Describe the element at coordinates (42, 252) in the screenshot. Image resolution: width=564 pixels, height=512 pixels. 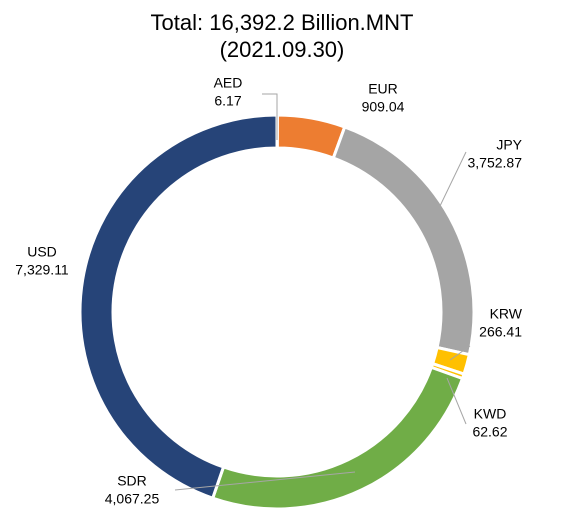
I see `slice-label: USD` at that location.